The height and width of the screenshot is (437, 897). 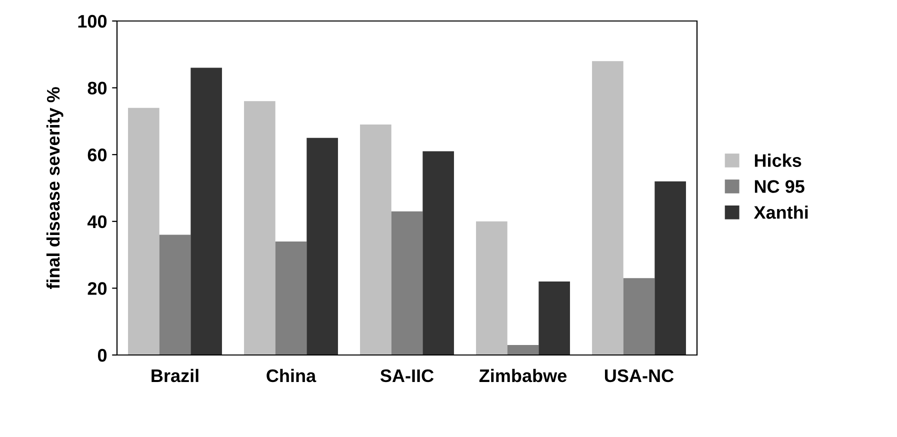 What do you see at coordinates (92, 21) in the screenshot?
I see `y-tick-label: 100` at bounding box center [92, 21].